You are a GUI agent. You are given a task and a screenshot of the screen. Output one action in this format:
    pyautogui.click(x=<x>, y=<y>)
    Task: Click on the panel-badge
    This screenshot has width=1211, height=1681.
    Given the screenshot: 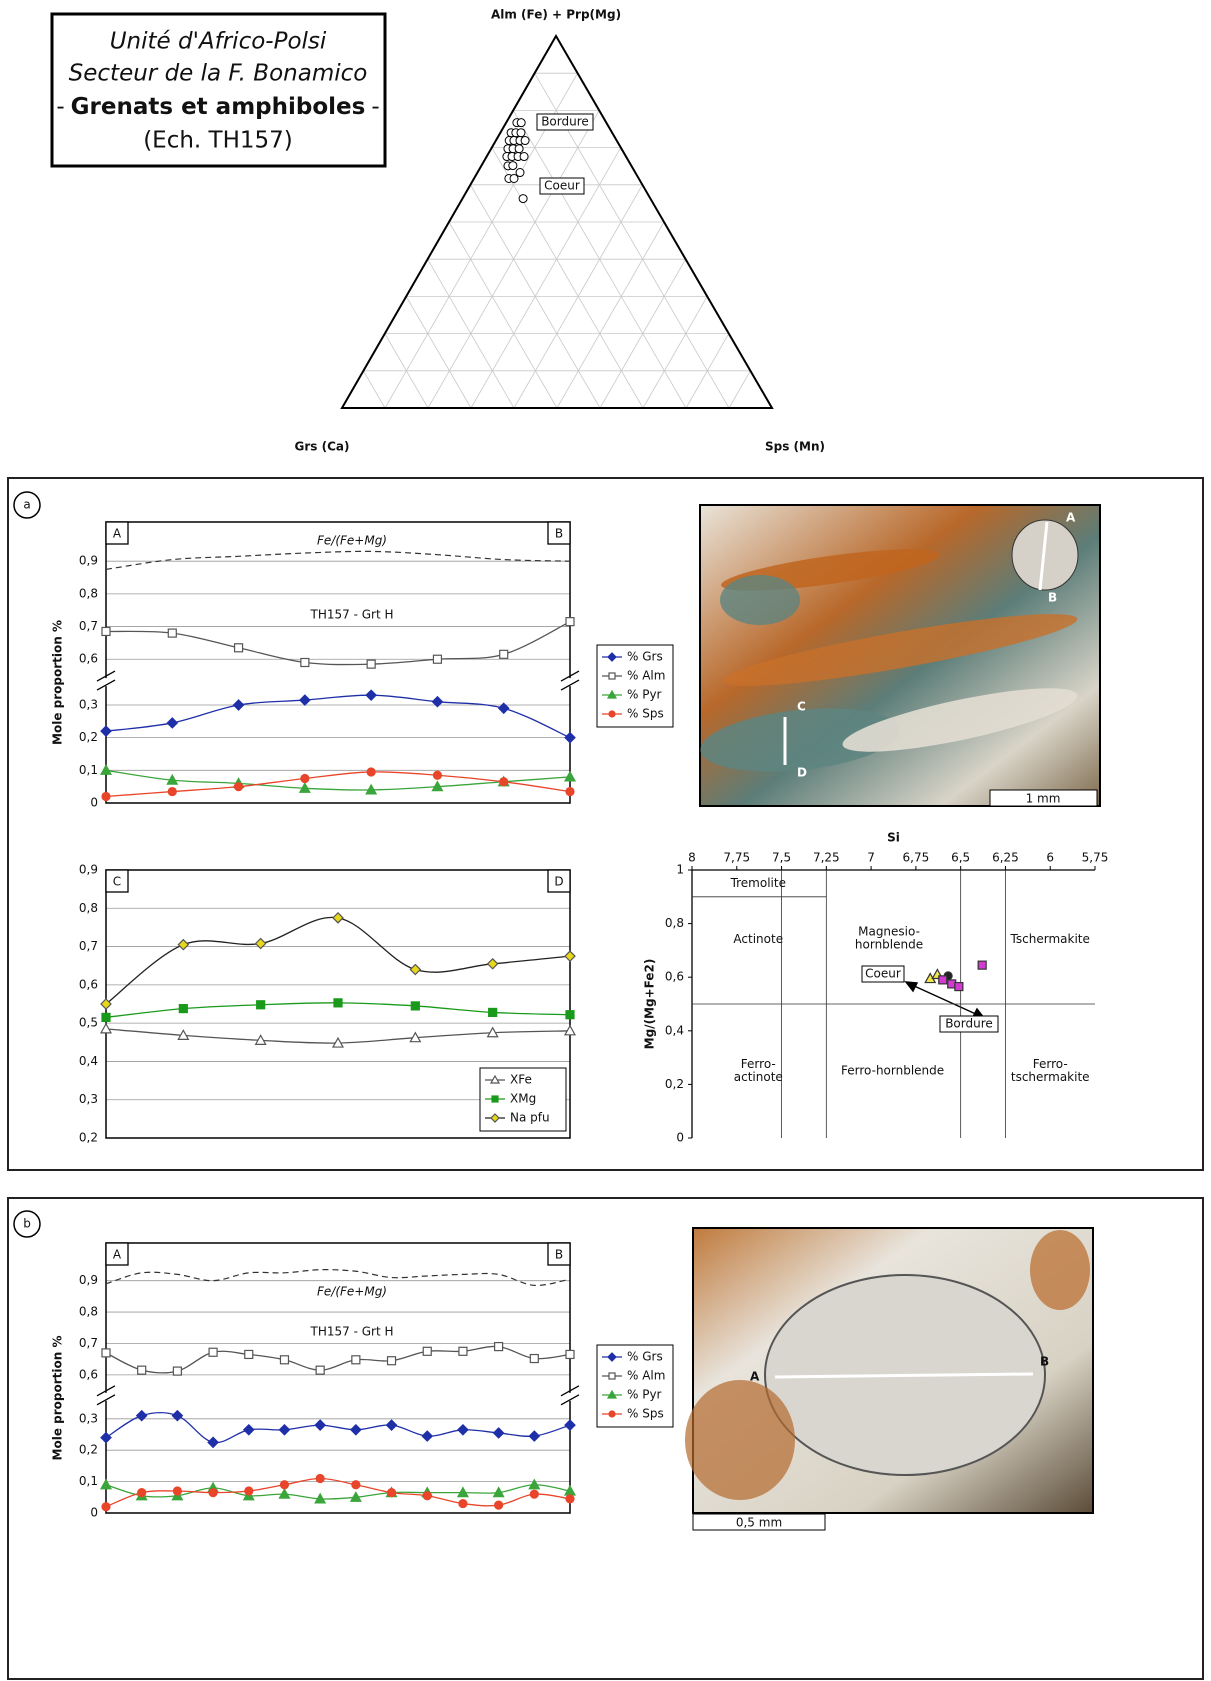 What is the action you would take?
    pyautogui.click(x=27, y=505)
    